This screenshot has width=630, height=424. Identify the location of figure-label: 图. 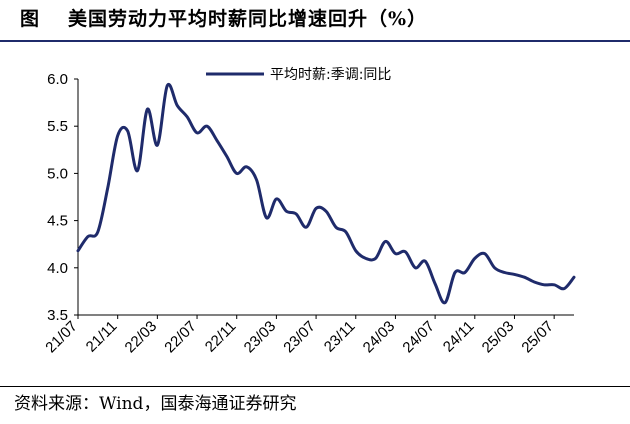
(30, 19).